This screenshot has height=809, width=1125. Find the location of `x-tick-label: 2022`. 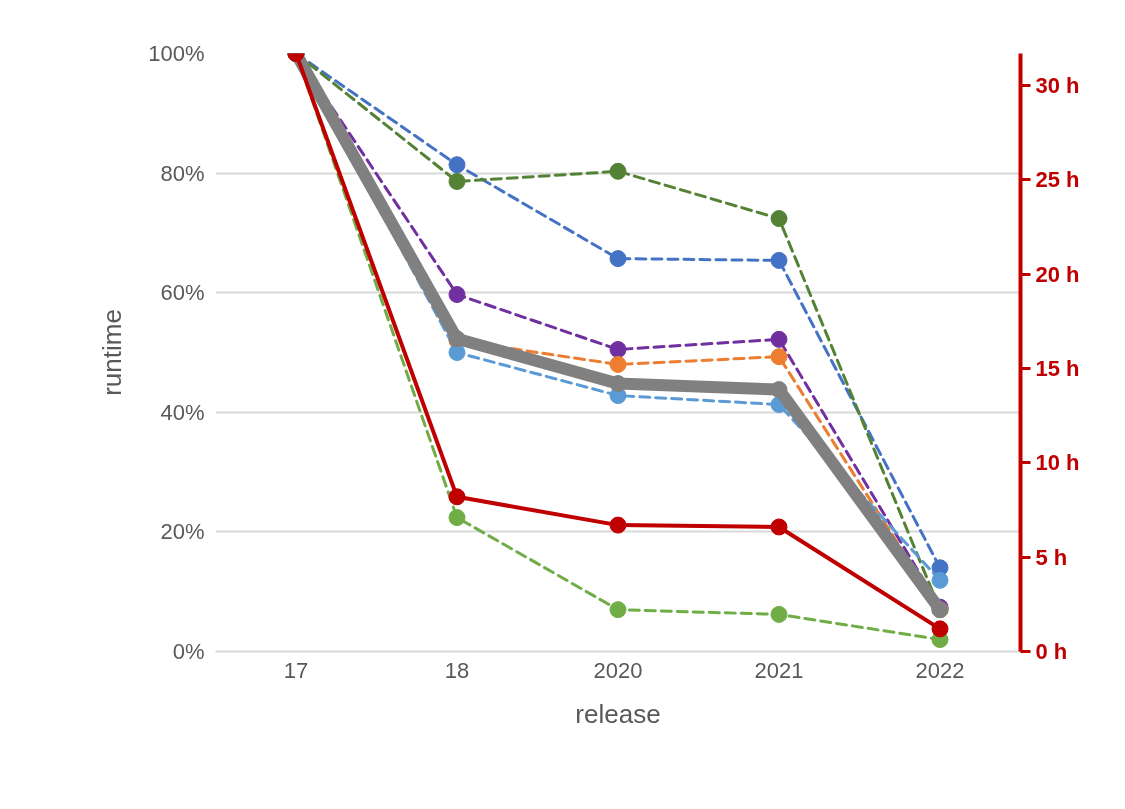

x-tick-label: 2022 is located at coordinates (940, 670).